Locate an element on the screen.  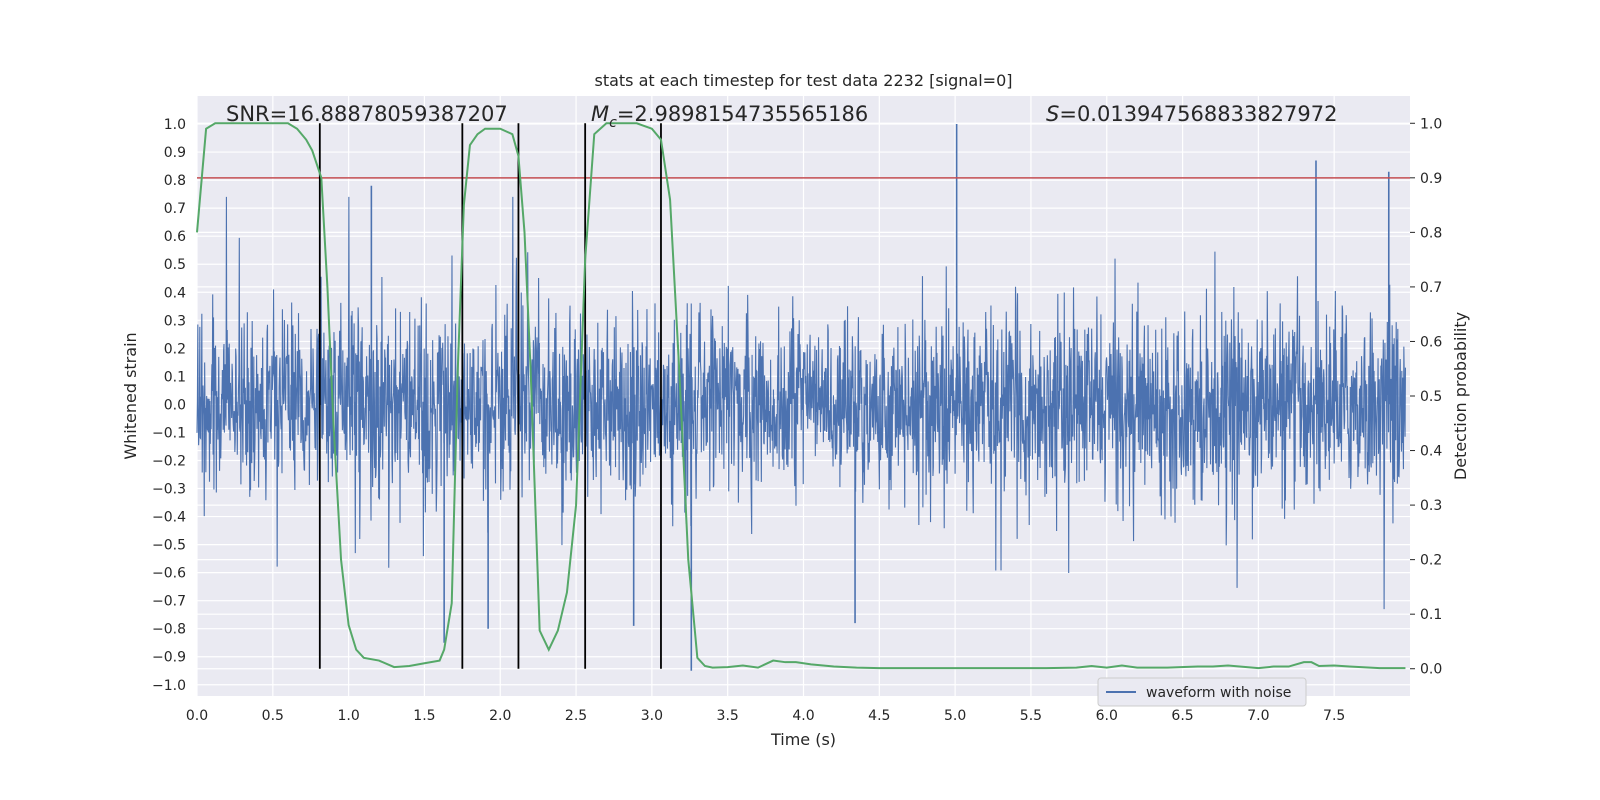
x-tick-label: 7.0 is located at coordinates (1258, 716).